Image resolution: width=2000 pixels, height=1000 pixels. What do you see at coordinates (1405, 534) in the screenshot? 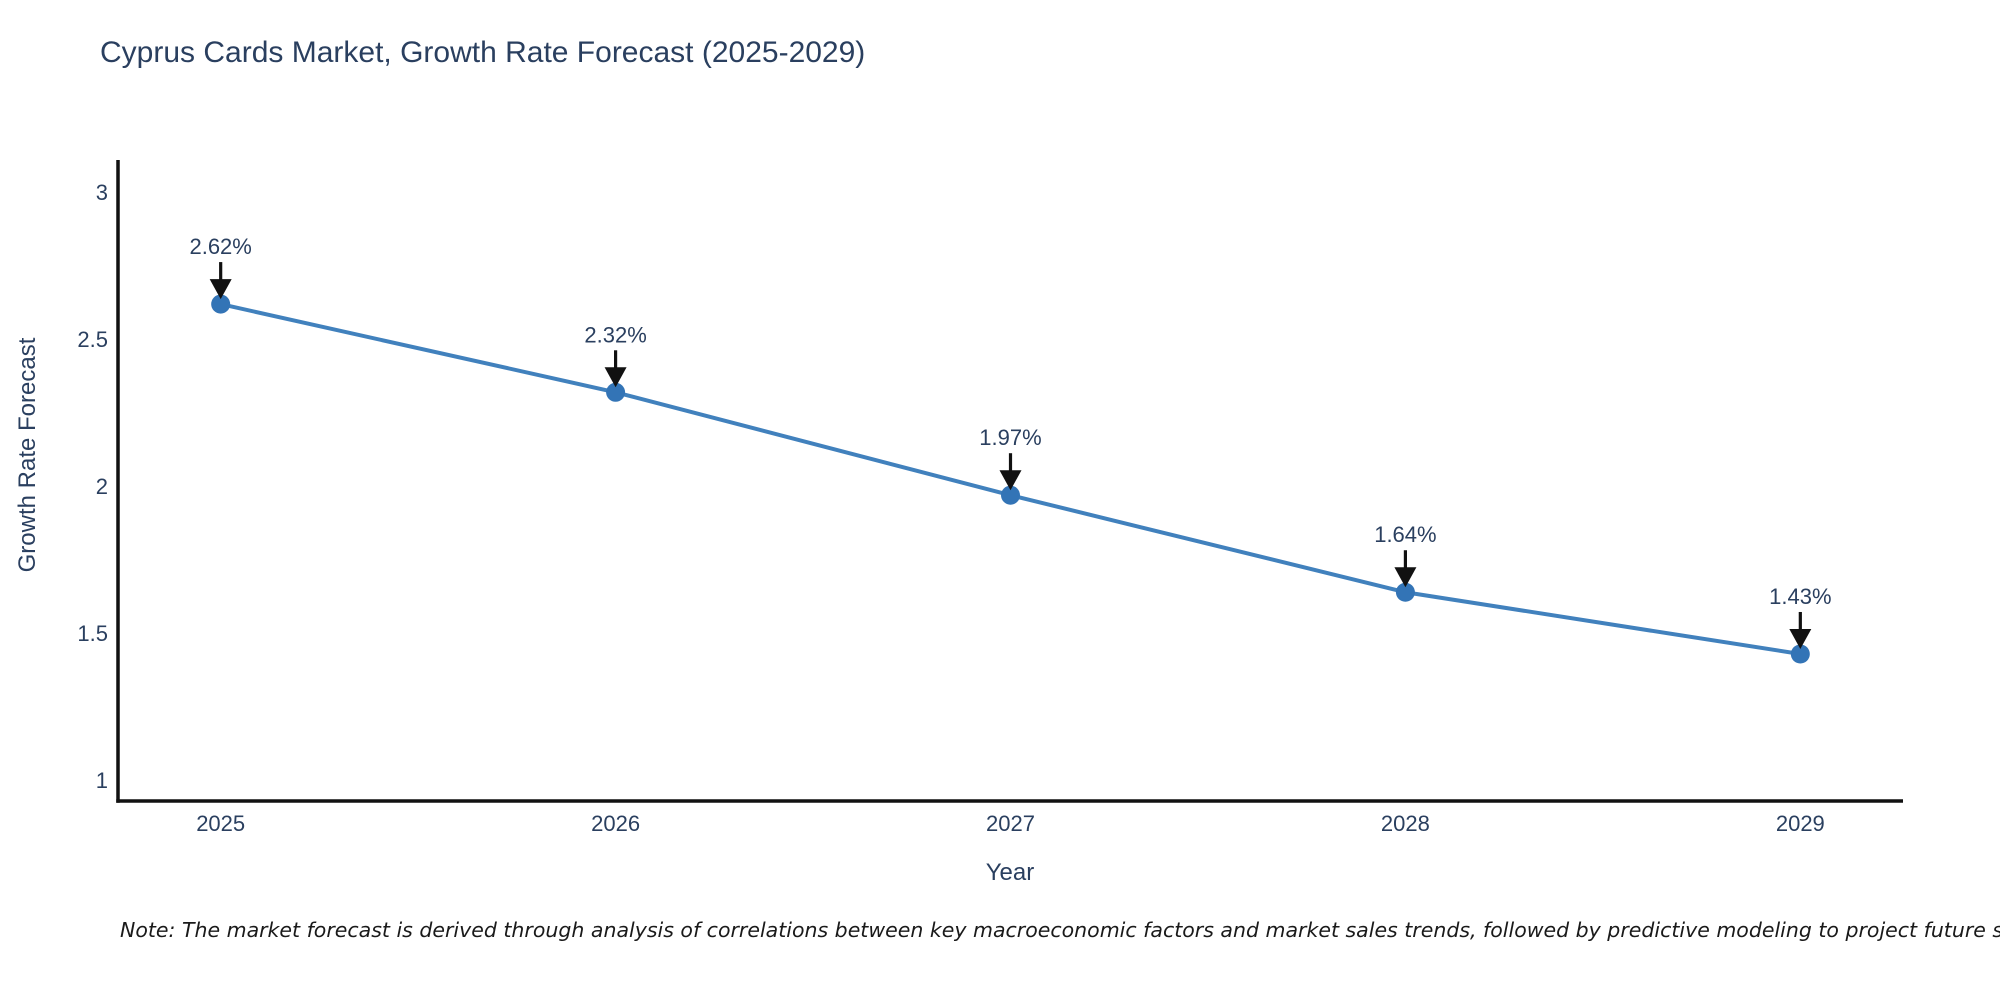
I see `annotation-label: 1.64%` at bounding box center [1405, 534].